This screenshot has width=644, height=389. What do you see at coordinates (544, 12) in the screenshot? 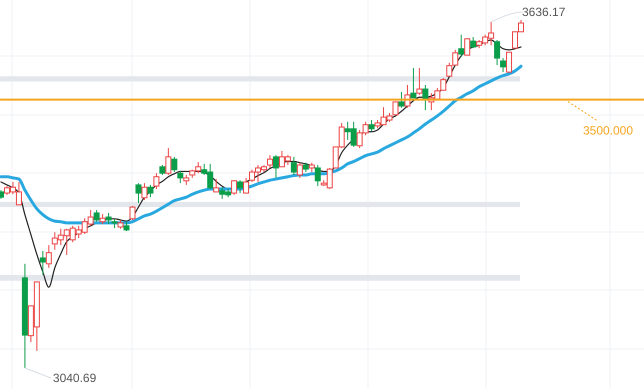
I see `text: 3636.17` at bounding box center [544, 12].